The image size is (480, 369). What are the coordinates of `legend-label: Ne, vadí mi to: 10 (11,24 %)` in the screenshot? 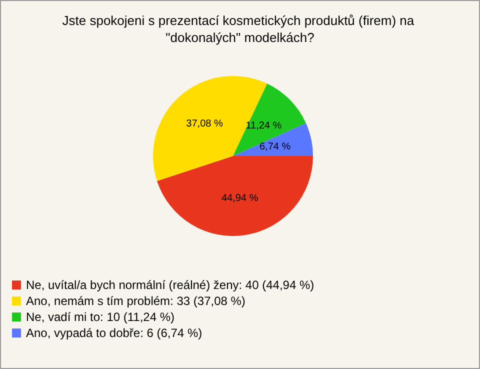 It's located at (100, 317).